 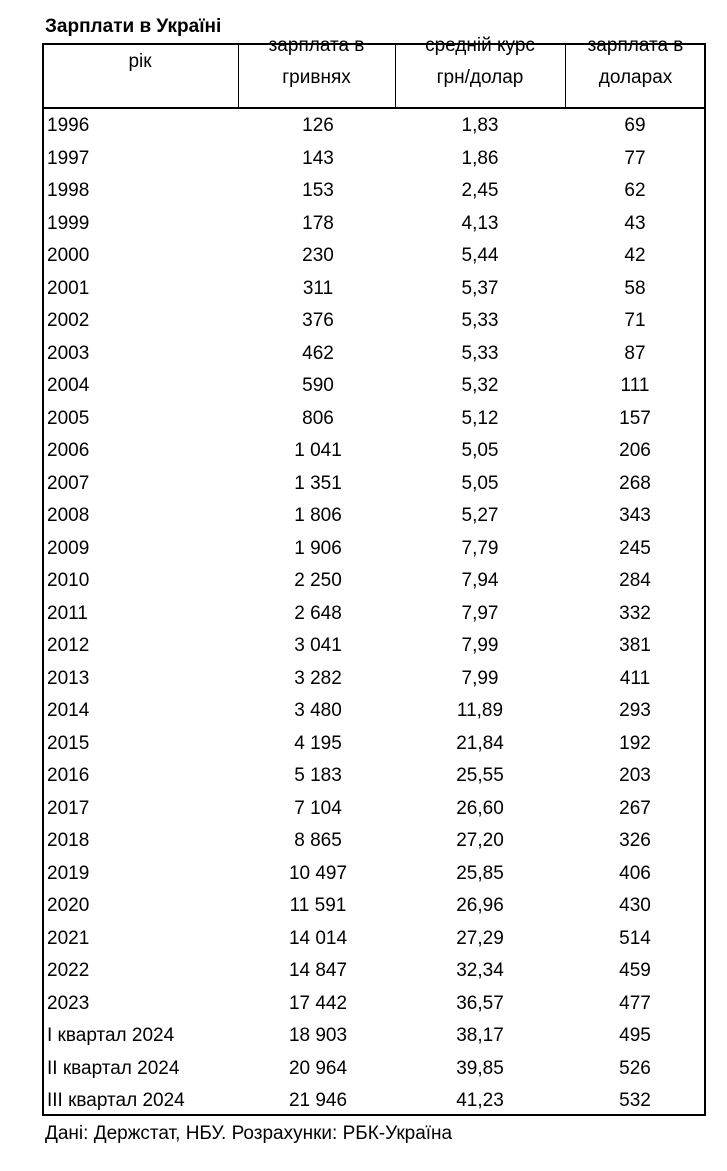 I want to click on cell: 27,29, so click(x=480, y=938).